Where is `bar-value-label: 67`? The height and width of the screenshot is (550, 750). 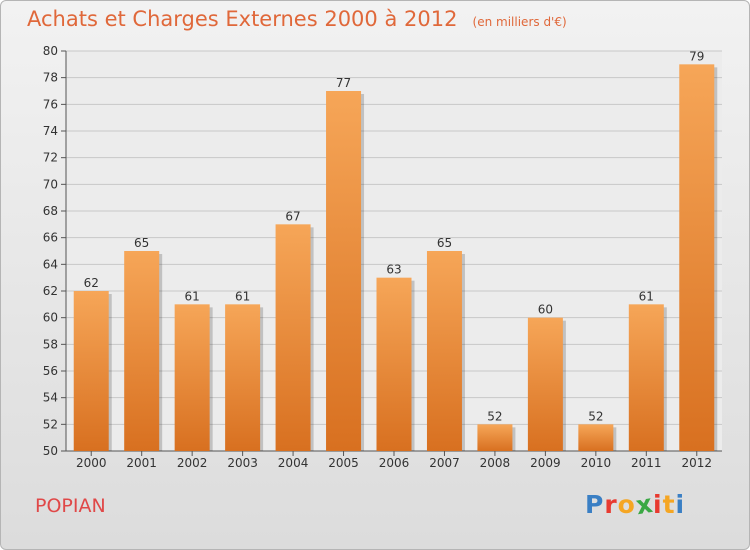 bar-value-label: 67 is located at coordinates (292, 216).